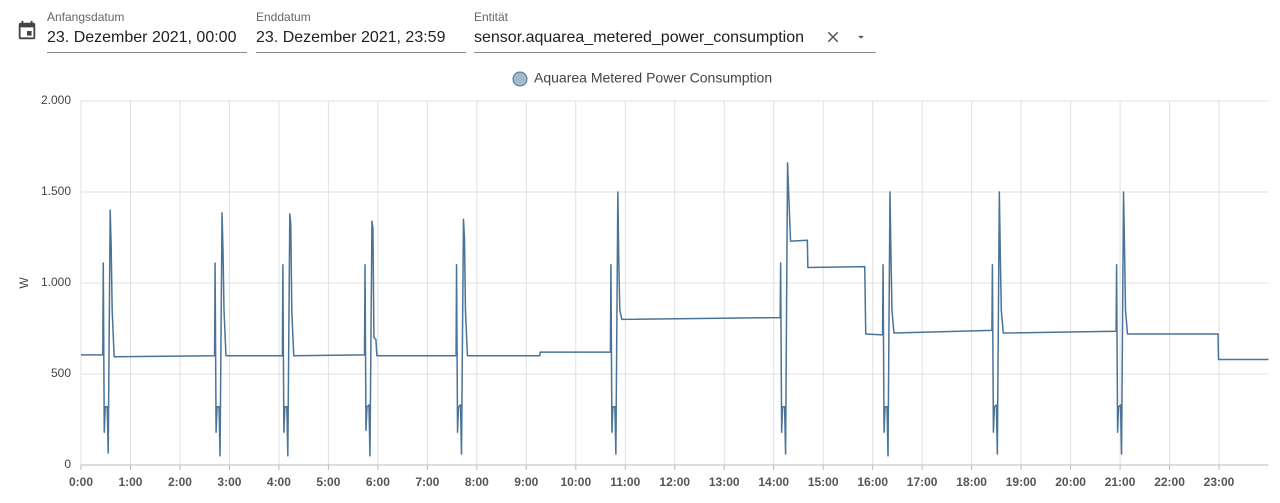 This screenshot has height=503, width=1280. What do you see at coordinates (180, 482) in the screenshot?
I see `x-tick-label: 2:00` at bounding box center [180, 482].